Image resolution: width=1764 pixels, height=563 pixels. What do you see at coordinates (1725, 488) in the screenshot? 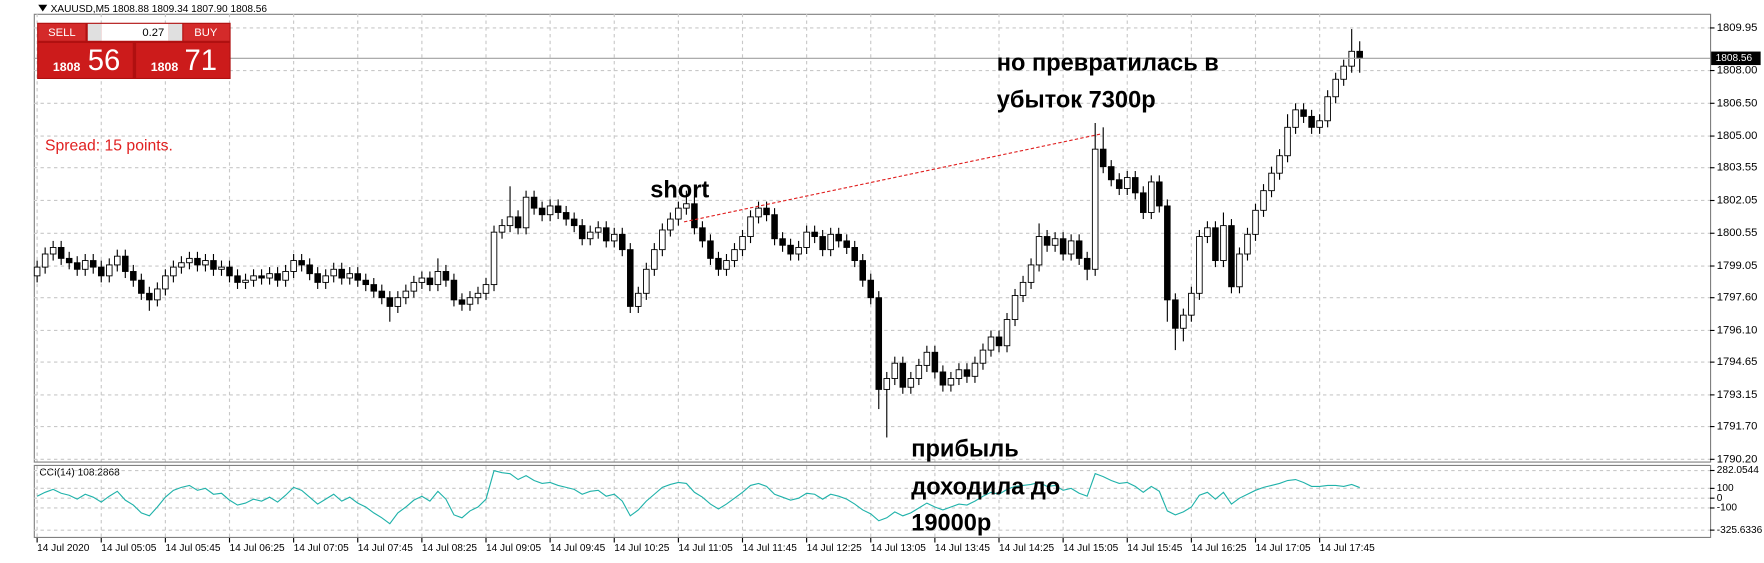
I see `y-tick-label: 100` at bounding box center [1725, 488].